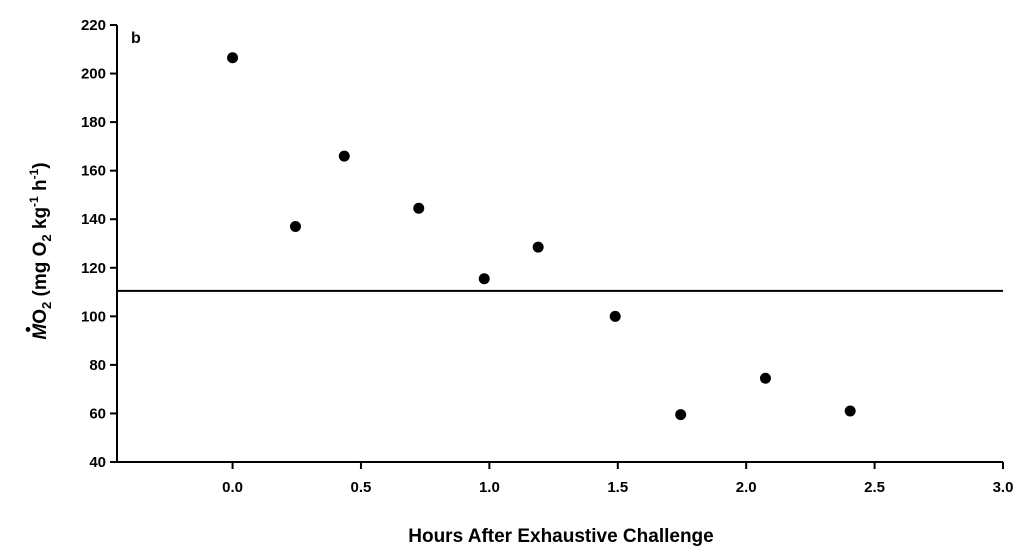 The image size is (1018, 552). I want to click on x-axis-title: Hours After Exhaustive Challenge, so click(560, 536).